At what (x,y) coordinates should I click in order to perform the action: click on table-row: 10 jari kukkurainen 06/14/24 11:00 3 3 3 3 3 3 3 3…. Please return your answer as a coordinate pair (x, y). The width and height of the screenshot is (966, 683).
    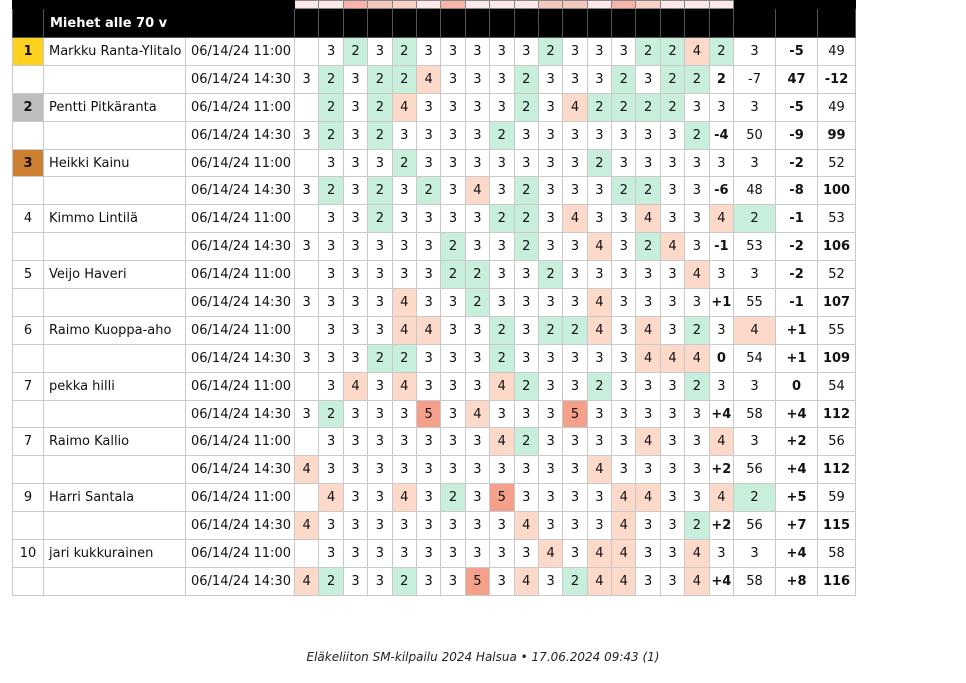
    Looking at the image, I should click on (434, 553).